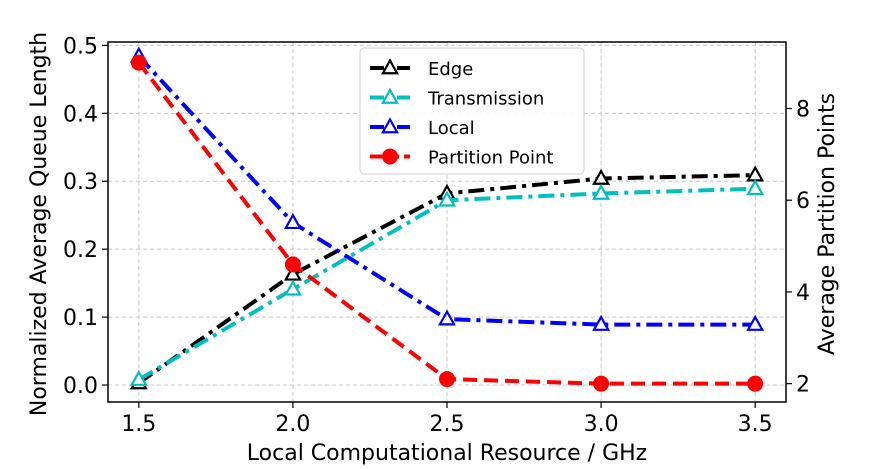 This screenshot has width=872, height=469. I want to click on y-axis-label: Normalized Average Queue Length, so click(39, 224).